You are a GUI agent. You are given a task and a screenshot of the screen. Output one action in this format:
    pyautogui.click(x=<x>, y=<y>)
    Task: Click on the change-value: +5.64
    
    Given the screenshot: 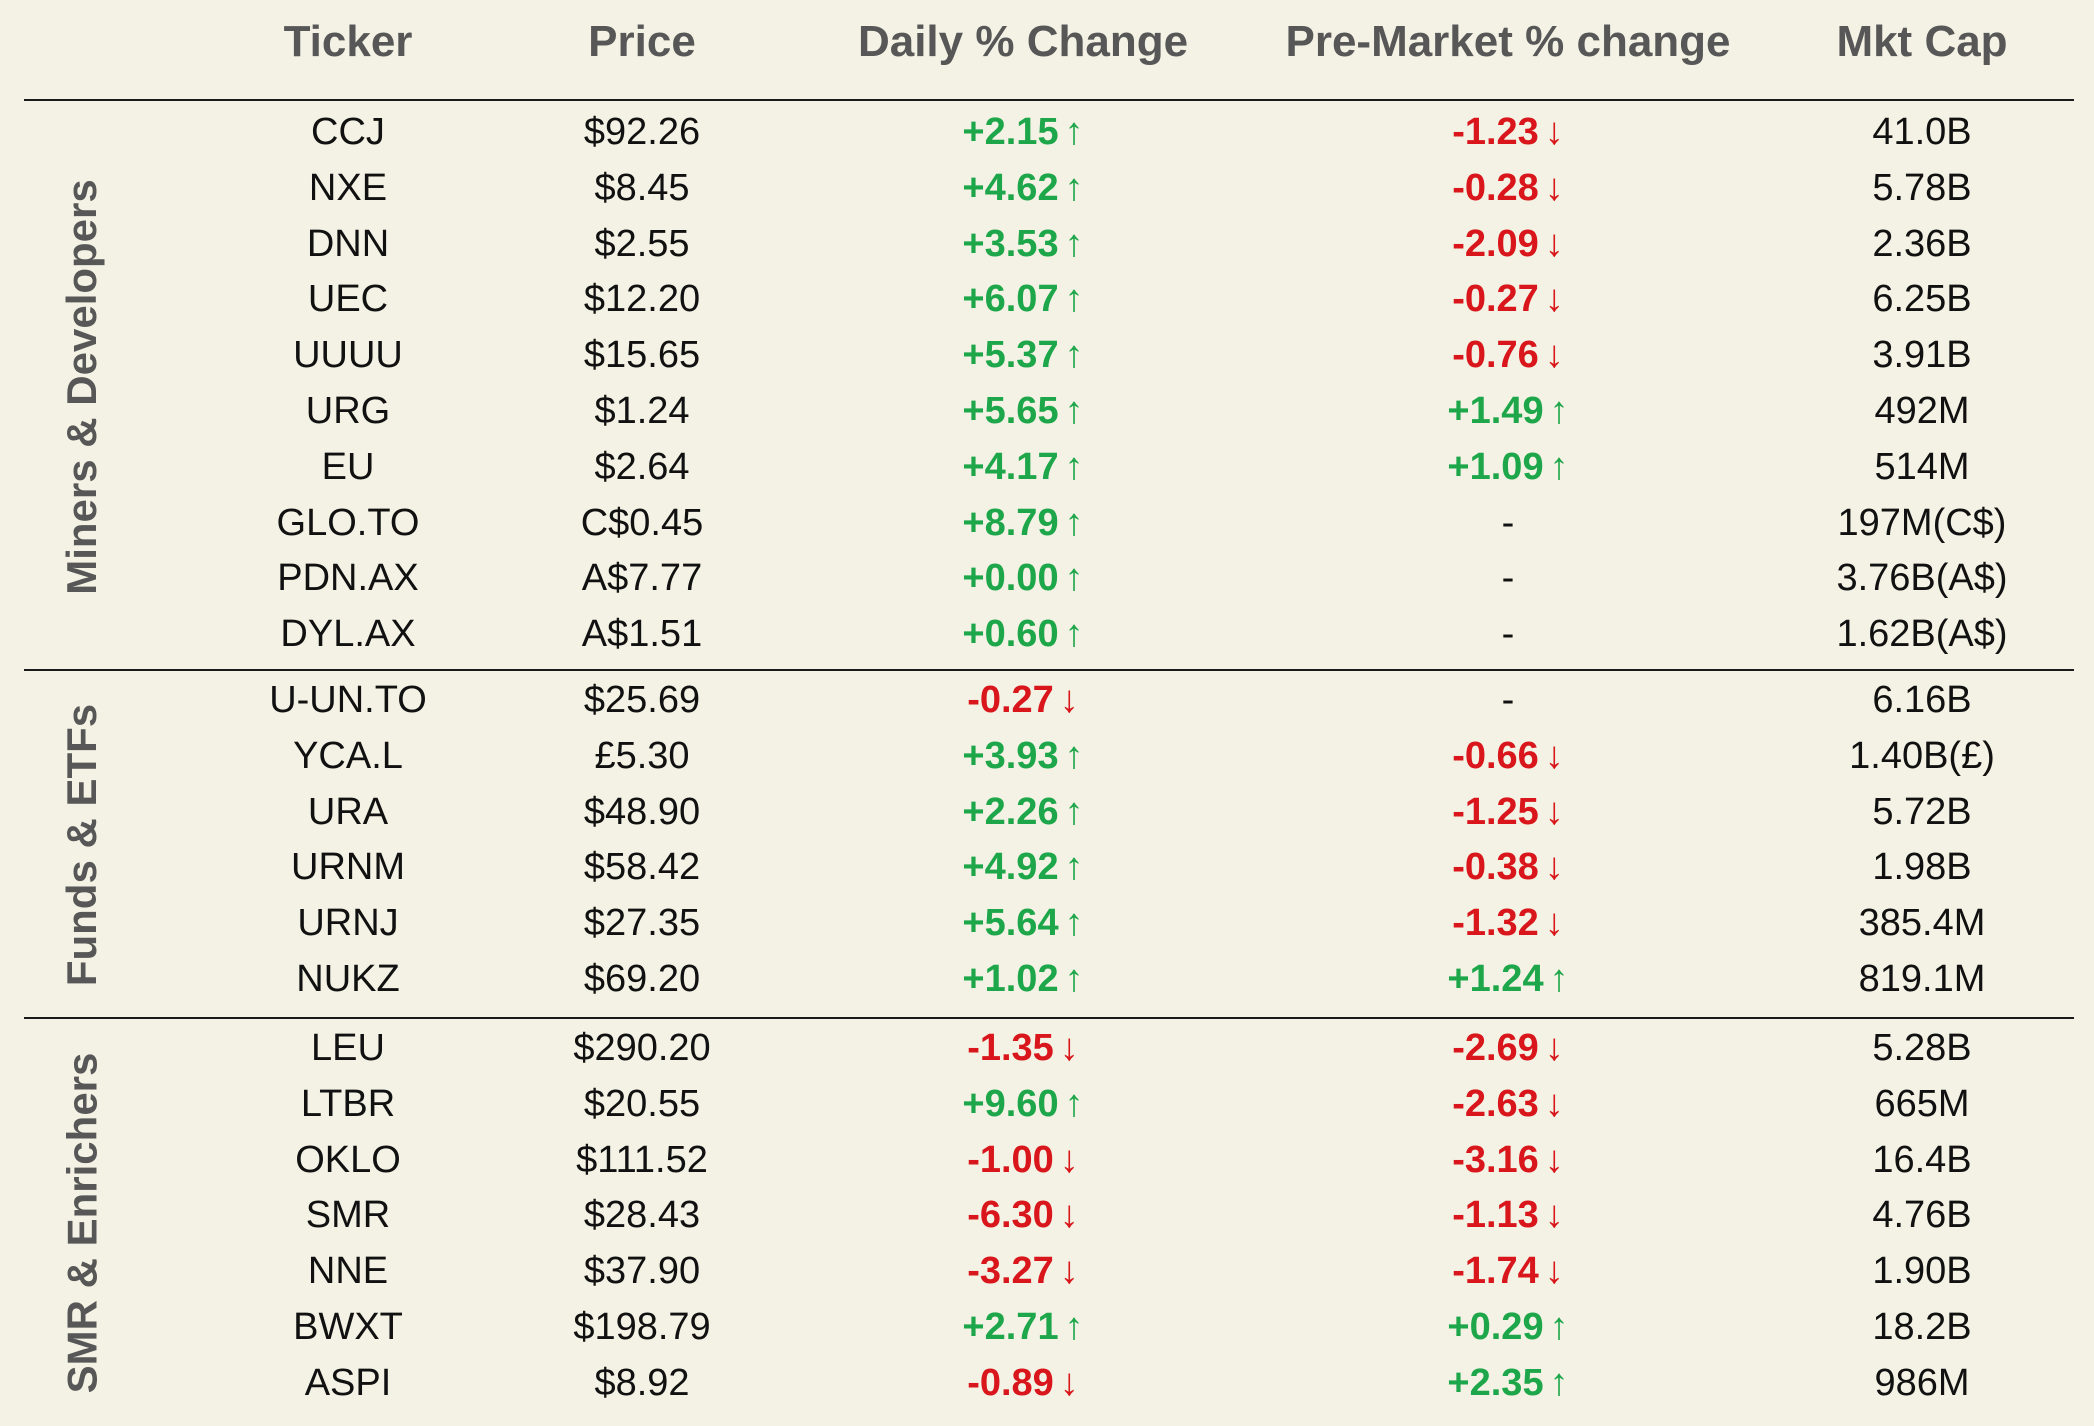 What is the action you would take?
    pyautogui.click(x=1010, y=923)
    